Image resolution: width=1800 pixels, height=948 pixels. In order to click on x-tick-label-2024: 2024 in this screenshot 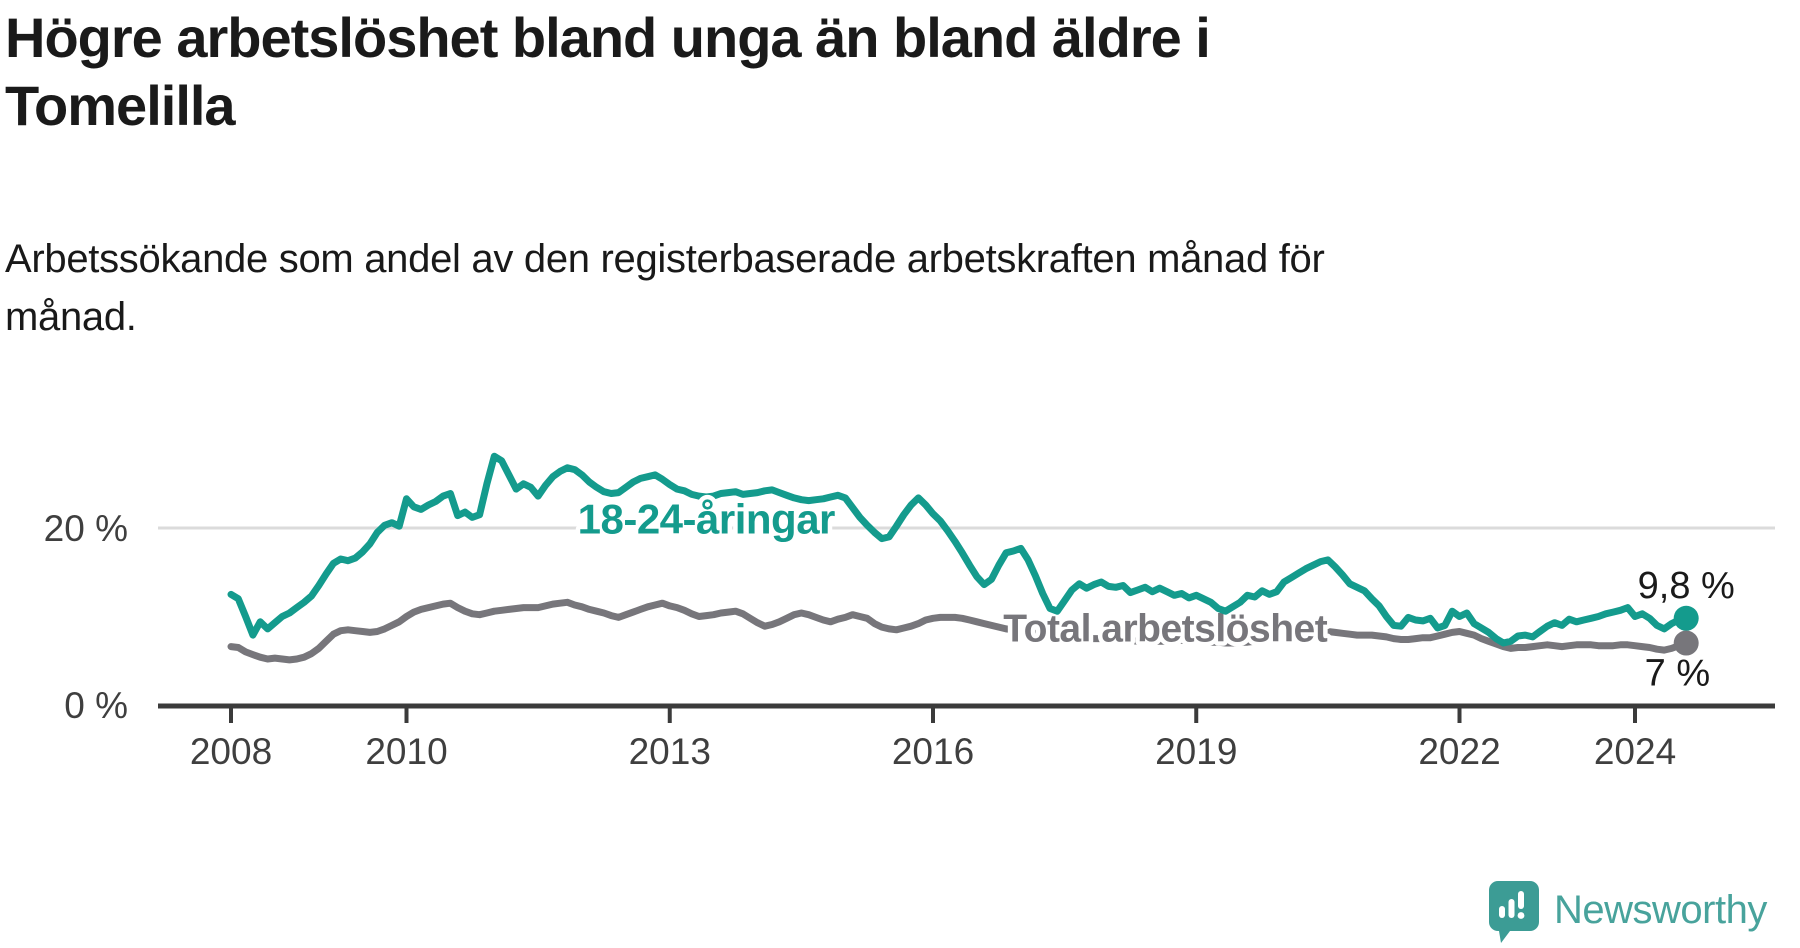, I will do `click(1635, 751)`.